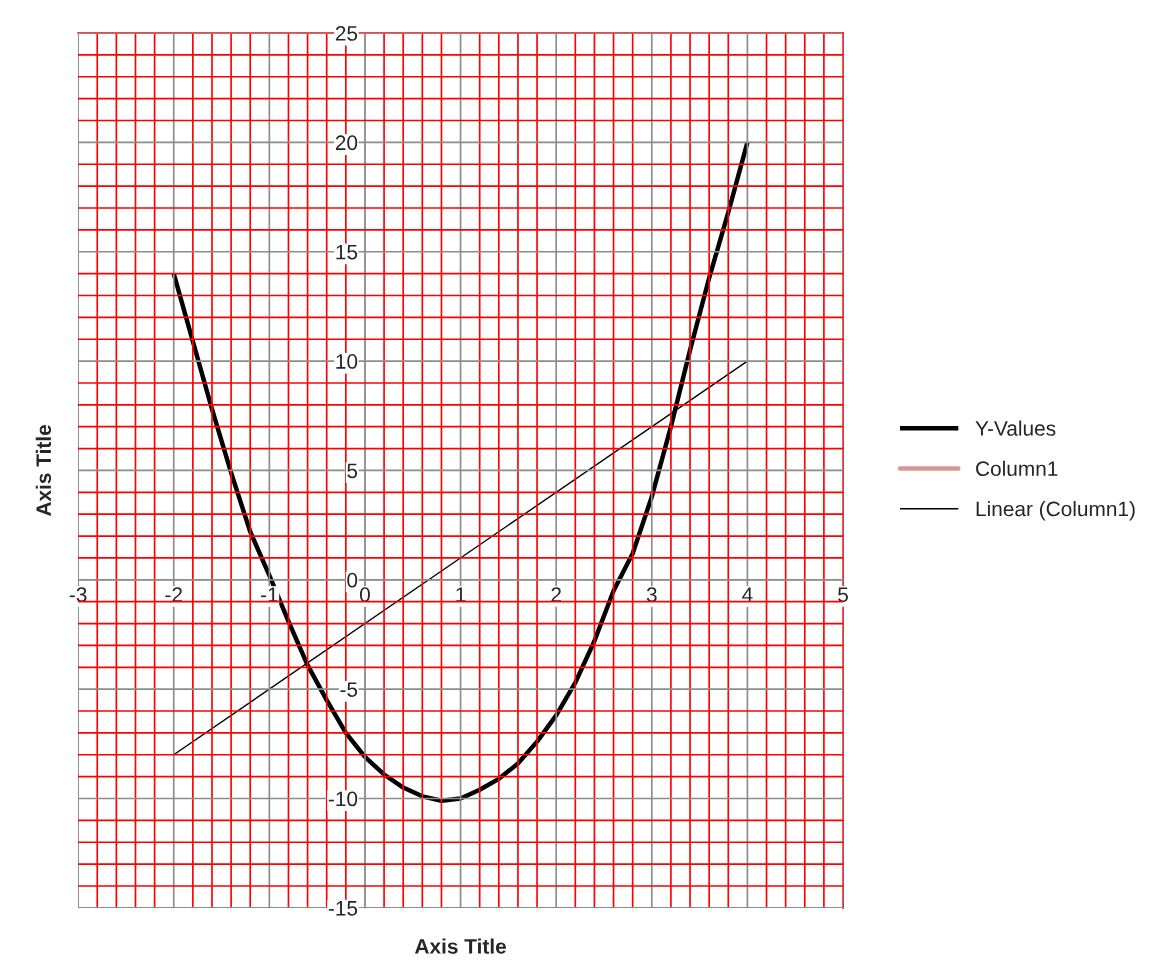 The image size is (1166, 971). What do you see at coordinates (747, 594) in the screenshot?
I see `x-tick-label: 4` at bounding box center [747, 594].